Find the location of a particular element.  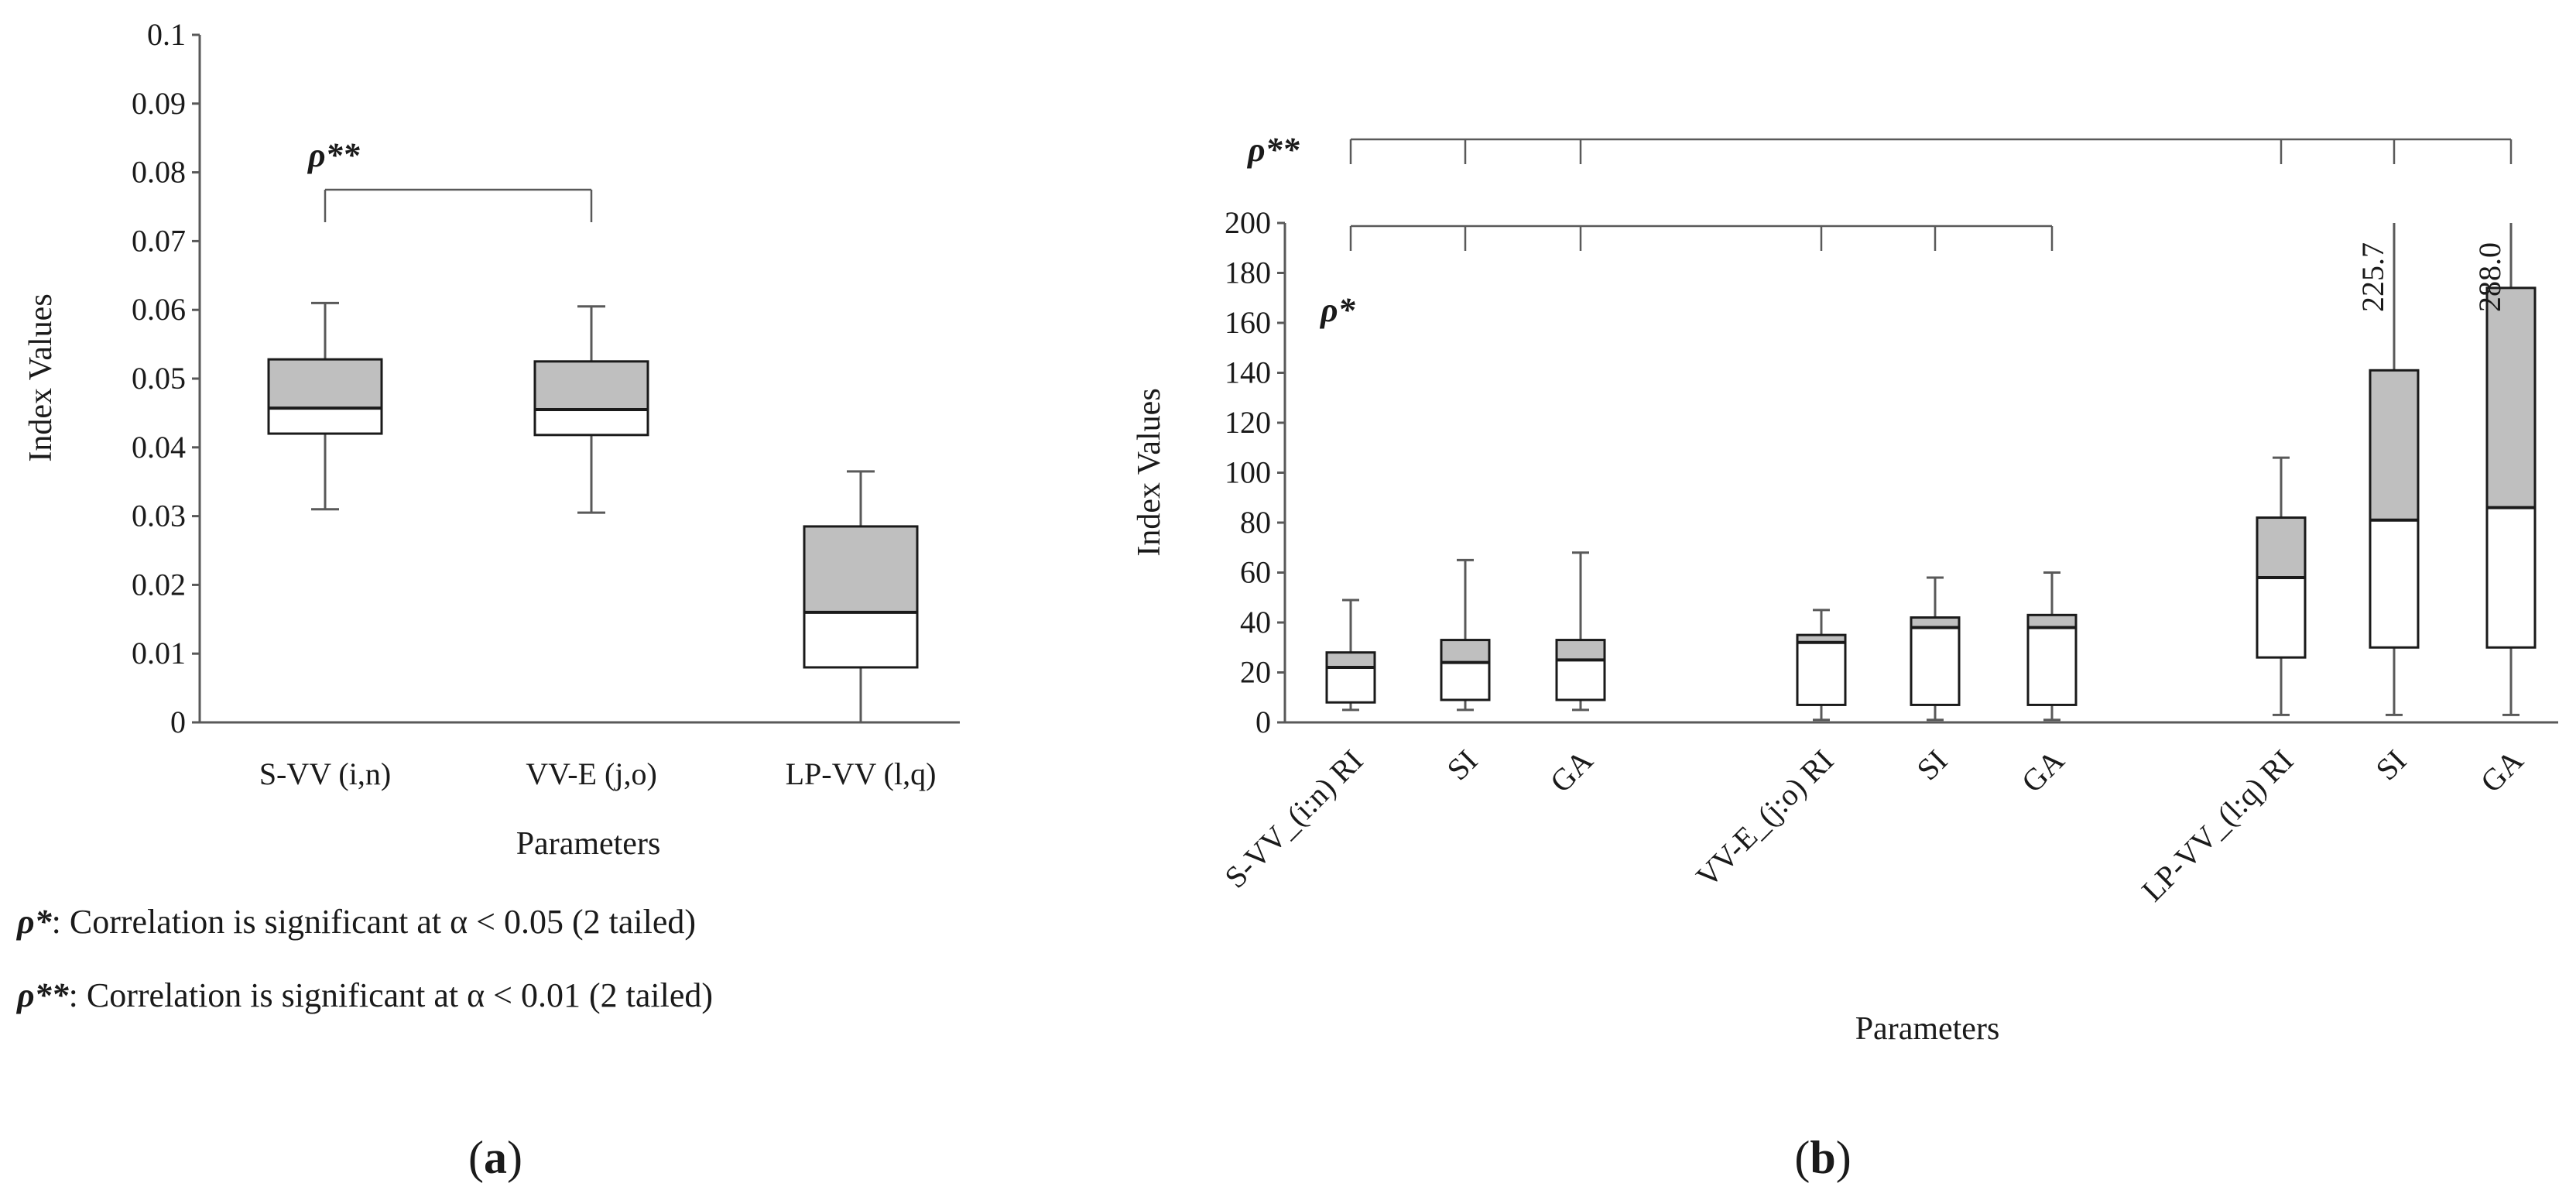

a-y-tick-label: 0.07 is located at coordinates (159, 240).